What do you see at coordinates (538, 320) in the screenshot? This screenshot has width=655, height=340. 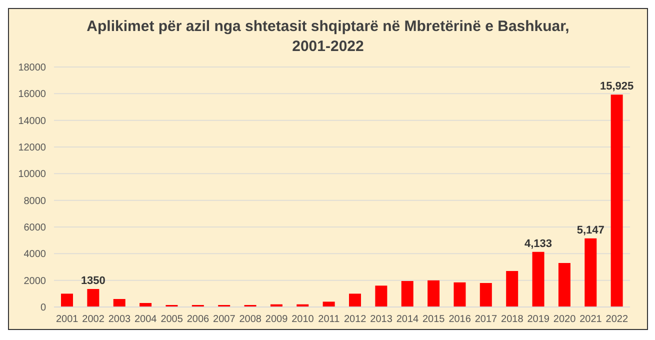 I see `x-tick-label: 2019` at bounding box center [538, 320].